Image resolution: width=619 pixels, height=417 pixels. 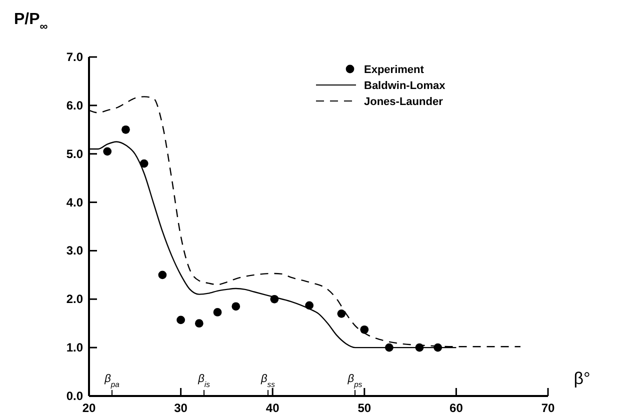 I want to click on x-tick-label: 20, so click(x=89, y=408).